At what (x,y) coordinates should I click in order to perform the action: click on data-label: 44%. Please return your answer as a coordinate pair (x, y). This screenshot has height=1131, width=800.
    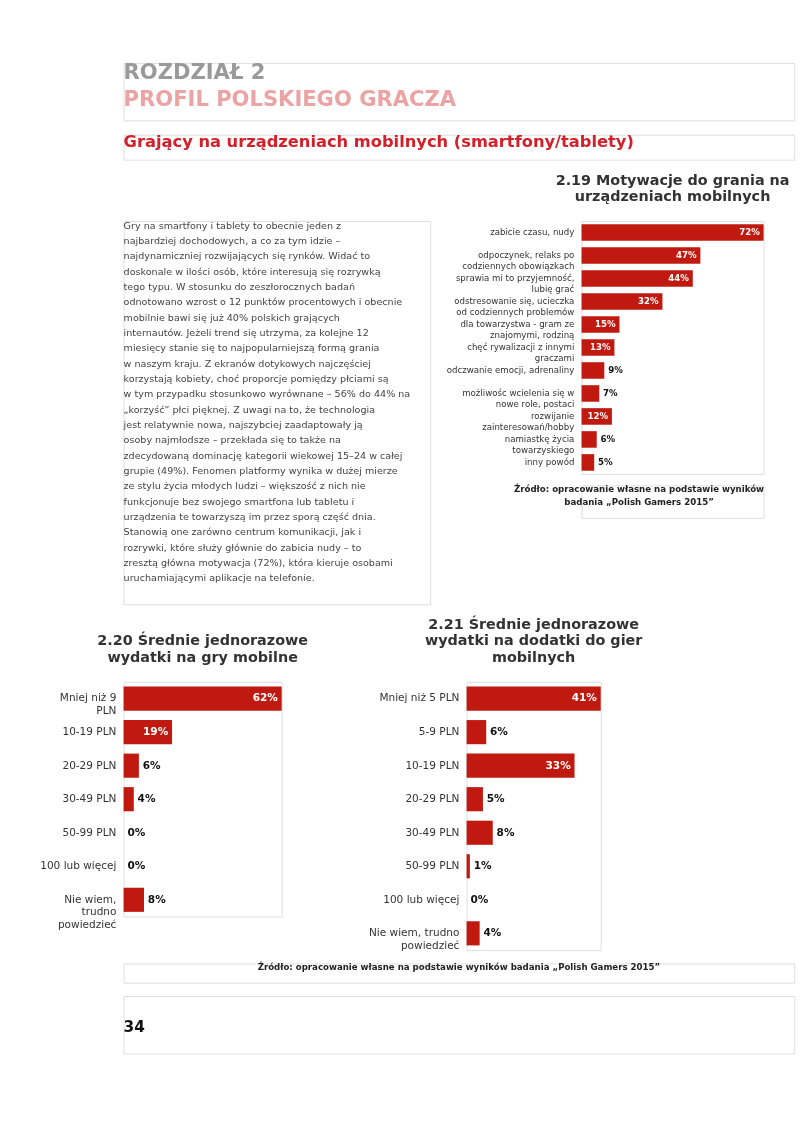
    Looking at the image, I should click on (679, 278).